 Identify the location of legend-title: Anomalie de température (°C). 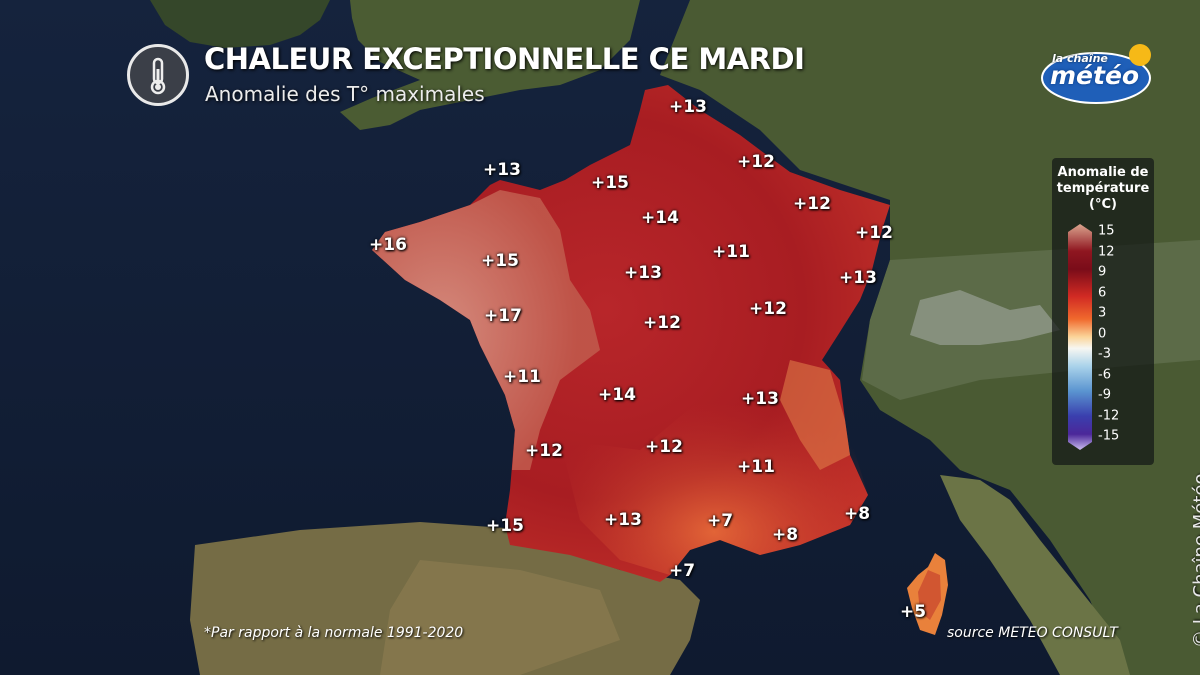
(1103, 189).